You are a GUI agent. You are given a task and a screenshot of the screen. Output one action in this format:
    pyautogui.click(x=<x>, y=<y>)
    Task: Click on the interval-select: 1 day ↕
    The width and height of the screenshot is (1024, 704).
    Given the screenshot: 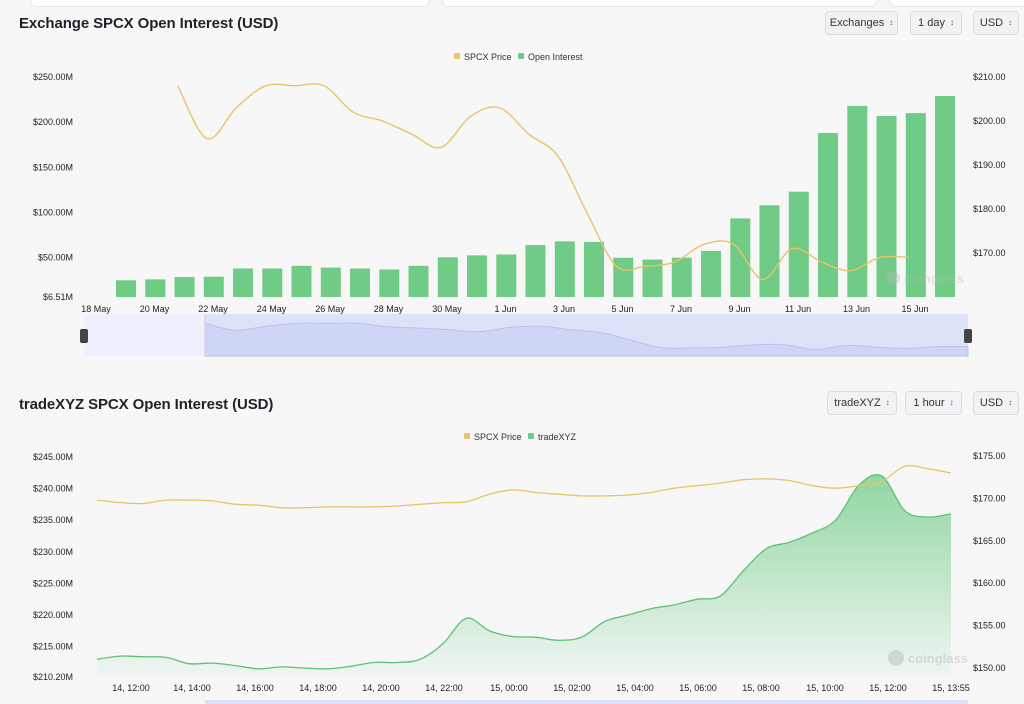 What is the action you would take?
    pyautogui.click(x=936, y=23)
    